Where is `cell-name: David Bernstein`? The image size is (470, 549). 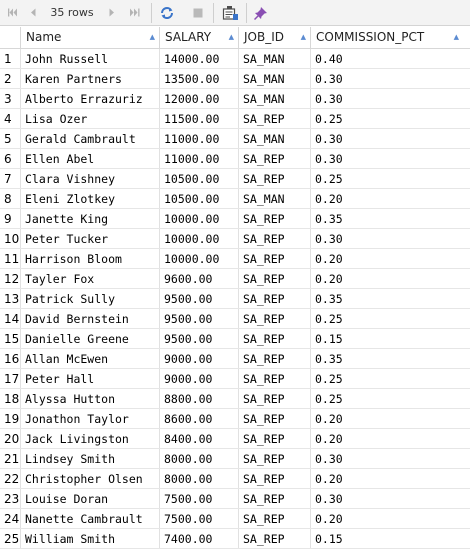 cell-name: David Bernstein is located at coordinates (90, 318).